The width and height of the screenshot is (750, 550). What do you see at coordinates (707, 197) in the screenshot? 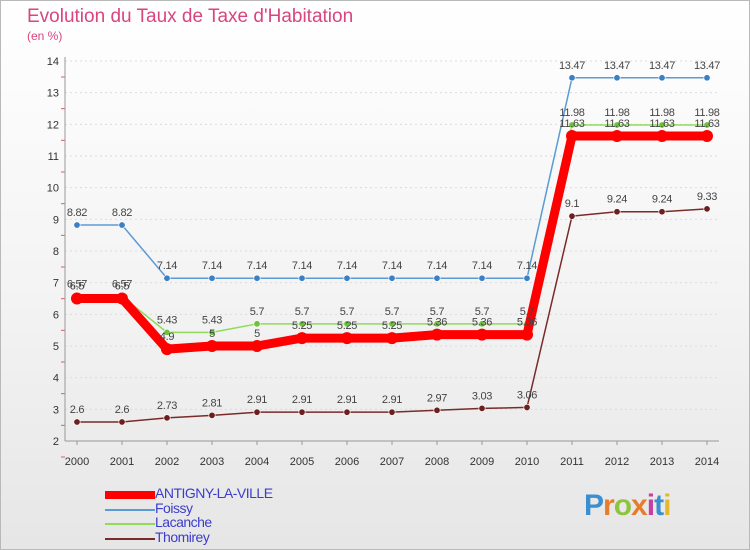
I see `data-label: 9.33` at bounding box center [707, 197].